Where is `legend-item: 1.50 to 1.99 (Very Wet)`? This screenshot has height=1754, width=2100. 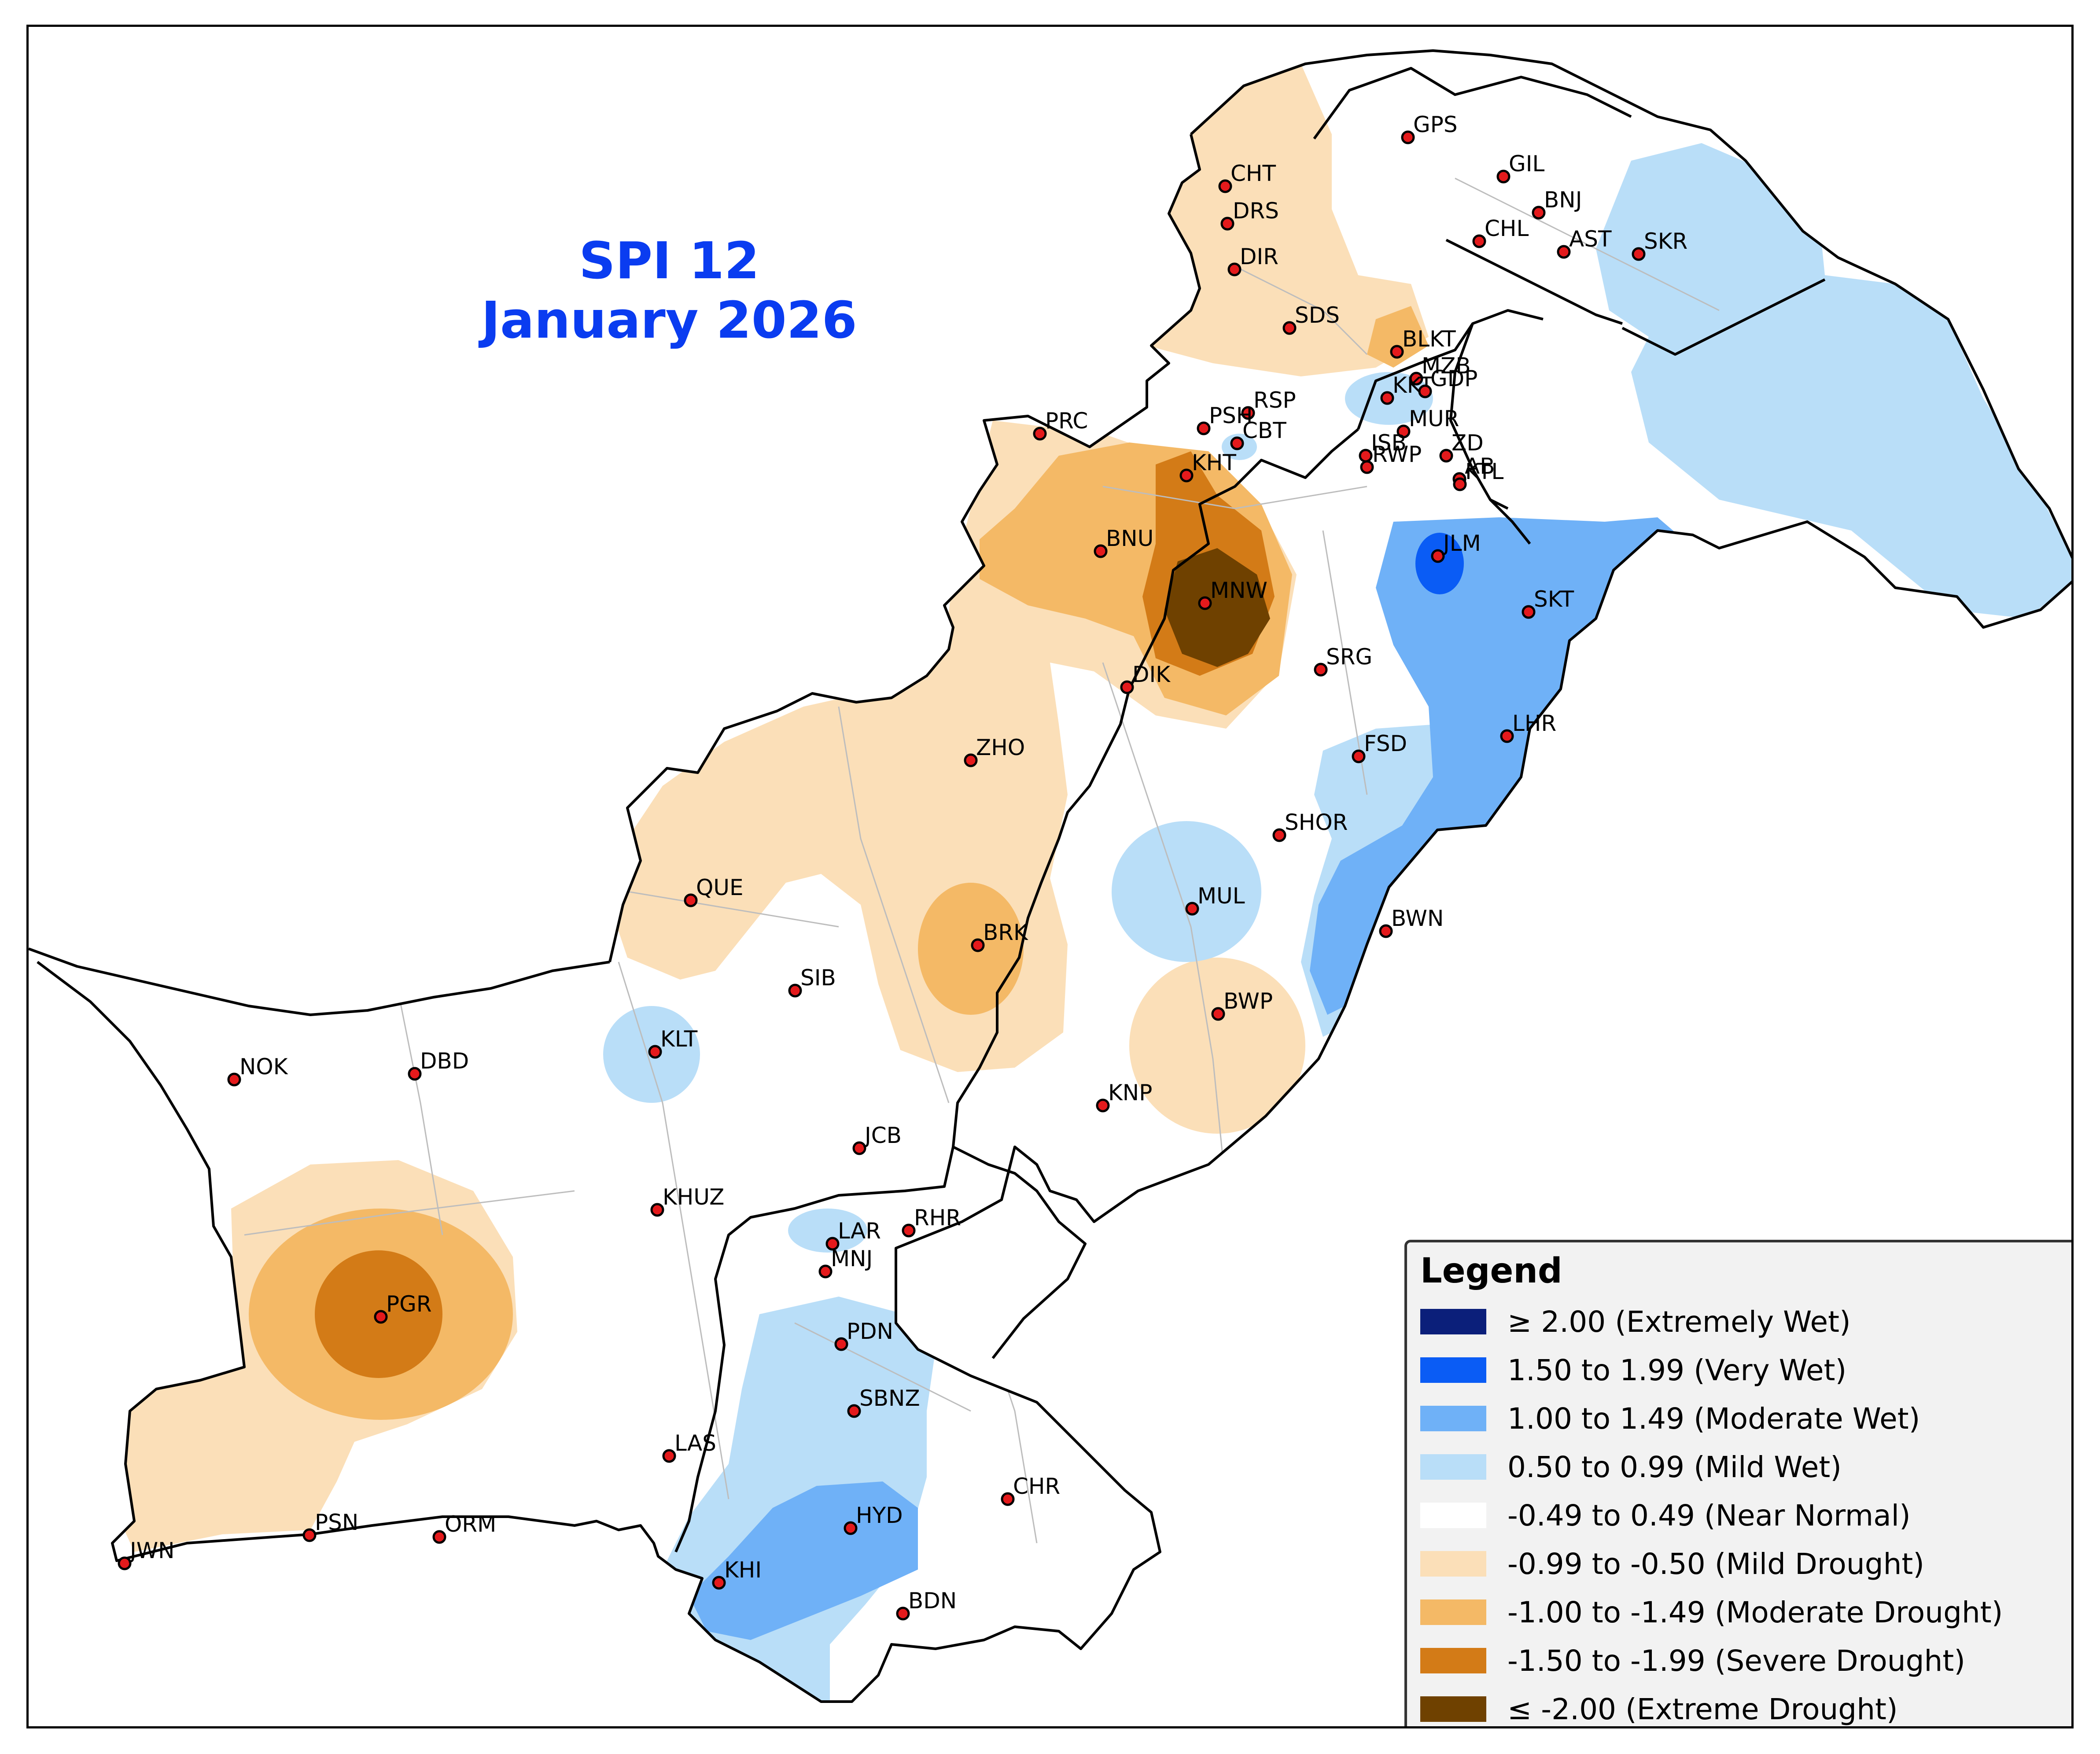
legend-item: 1.50 to 1.99 (Very Wet) is located at coordinates (1633, 1370).